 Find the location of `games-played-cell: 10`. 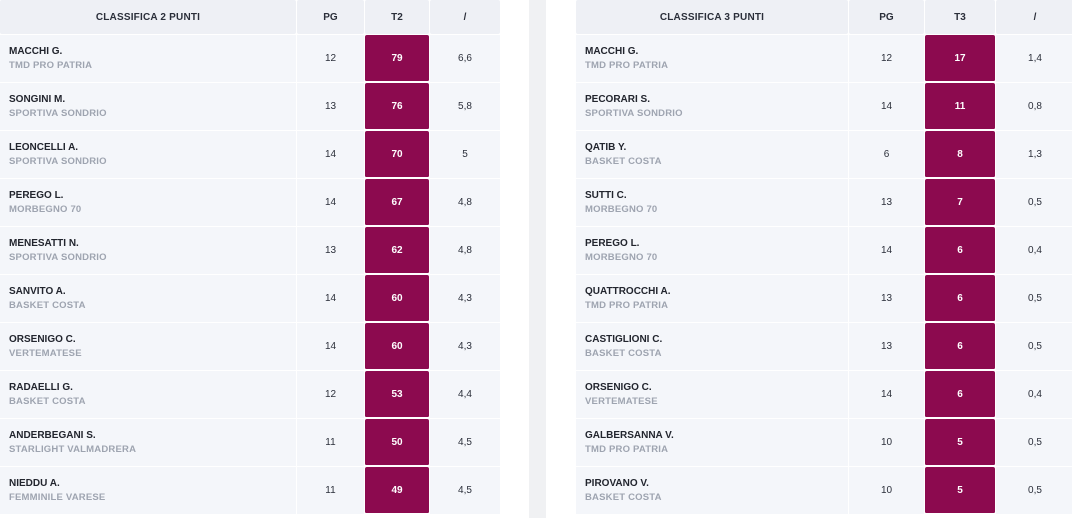

games-played-cell: 10 is located at coordinates (886, 443).